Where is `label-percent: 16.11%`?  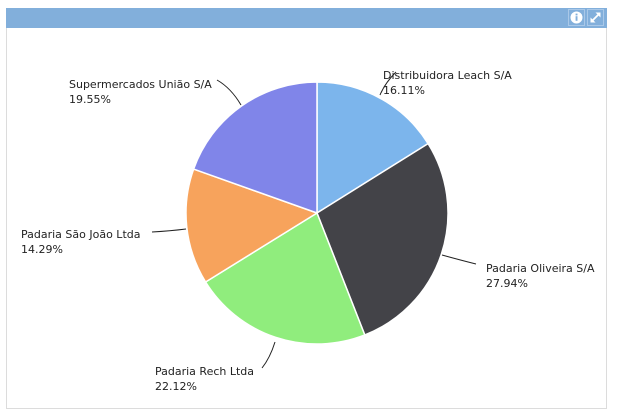 label-percent: 16.11% is located at coordinates (404, 90).